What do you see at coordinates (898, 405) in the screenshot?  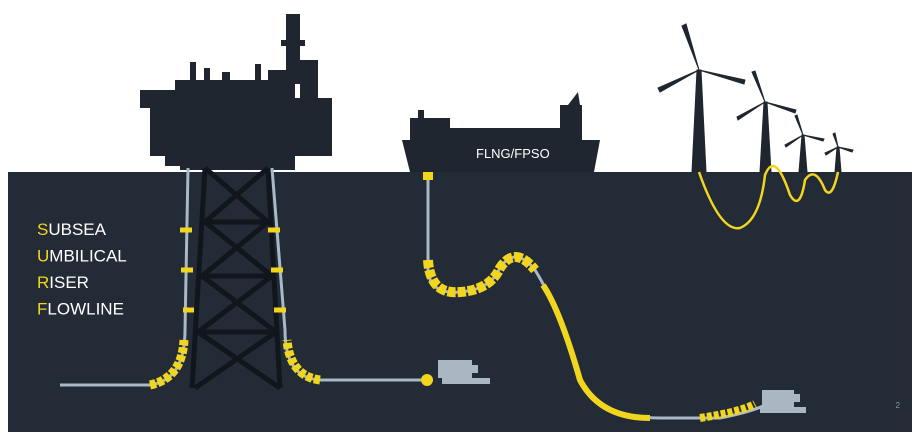 I see `page-number: 2` at bounding box center [898, 405].